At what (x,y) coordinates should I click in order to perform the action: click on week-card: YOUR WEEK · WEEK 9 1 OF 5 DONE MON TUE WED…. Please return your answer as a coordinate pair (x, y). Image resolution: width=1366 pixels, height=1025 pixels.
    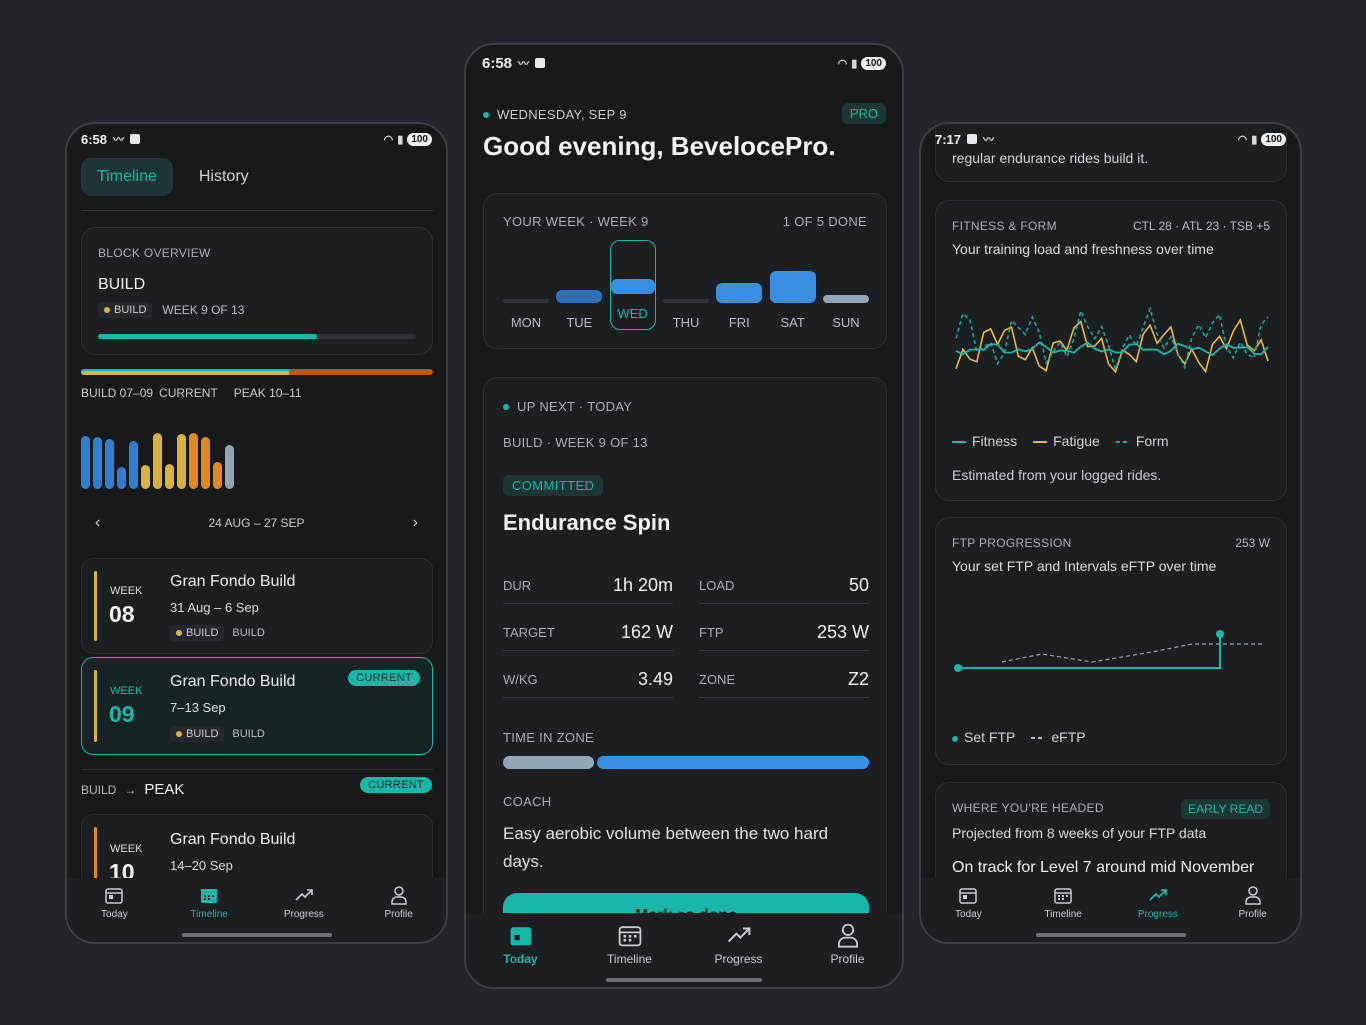
    Looking at the image, I should click on (685, 271).